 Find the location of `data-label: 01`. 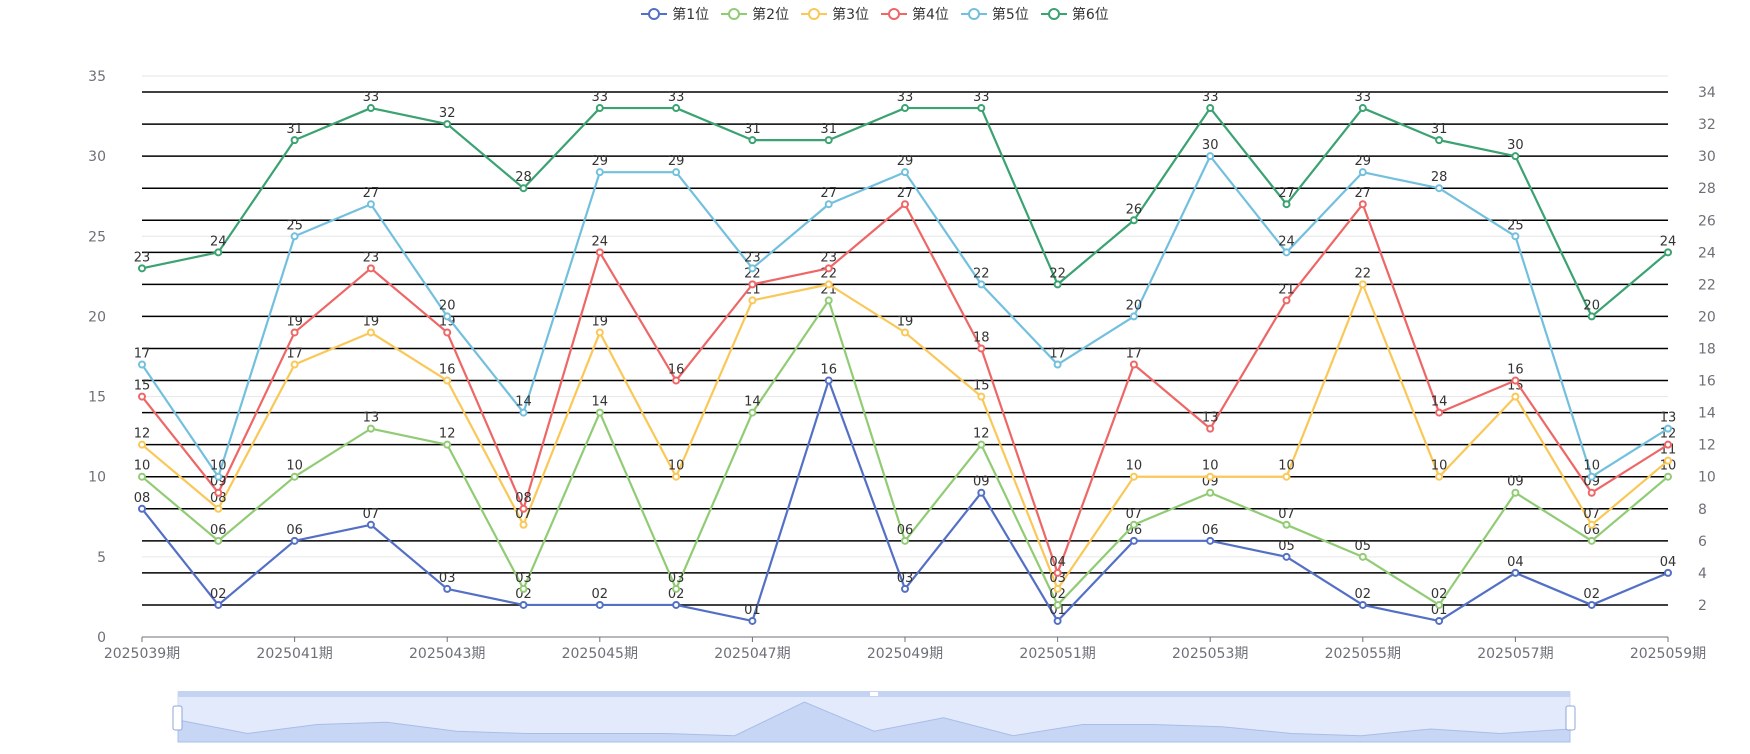

data-label: 01 is located at coordinates (1057, 610).